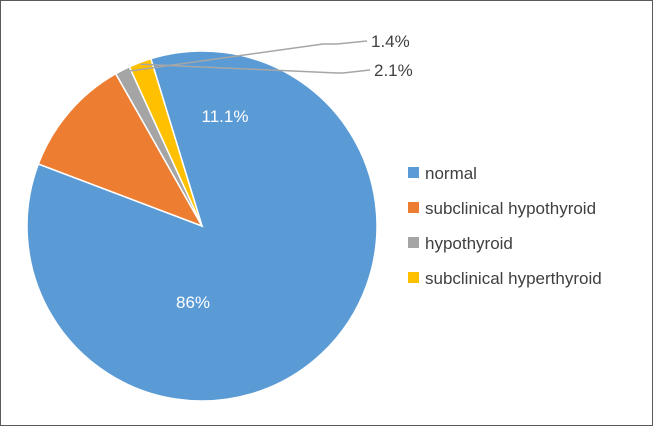  Describe the element at coordinates (193, 302) in the screenshot. I see `data-label-normal: 86%` at that location.